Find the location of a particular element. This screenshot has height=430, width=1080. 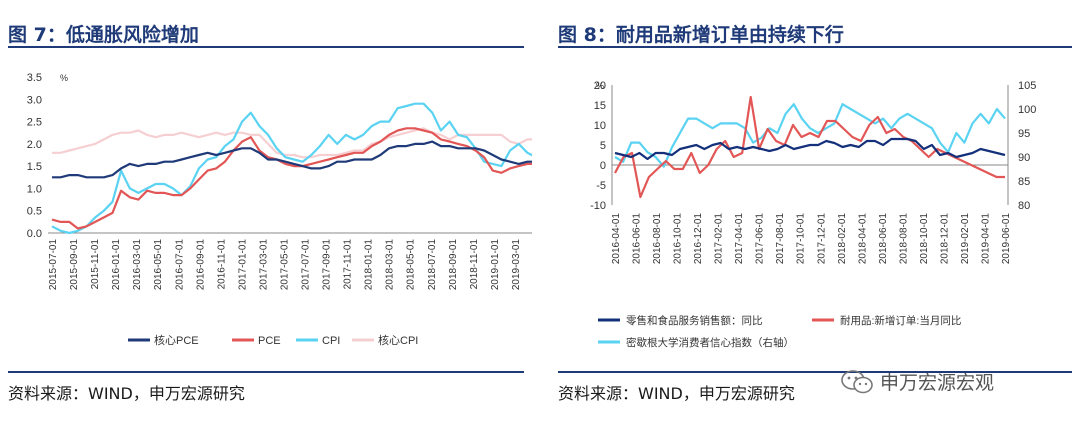

figure-7-series-line-CPI is located at coordinates (291, 168).